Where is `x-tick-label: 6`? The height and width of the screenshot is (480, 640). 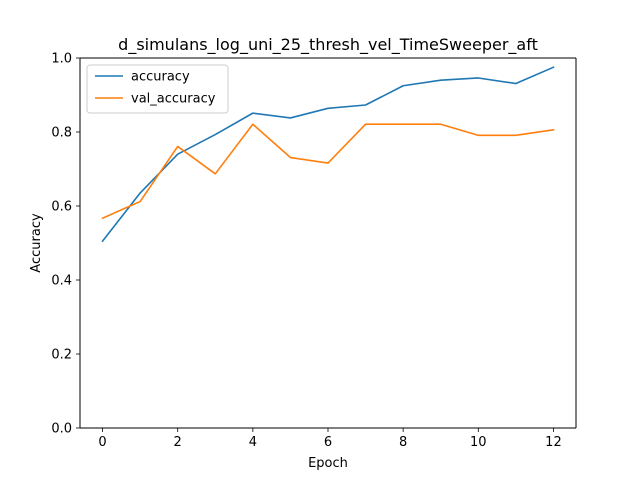 x-tick-label: 6 is located at coordinates (328, 442).